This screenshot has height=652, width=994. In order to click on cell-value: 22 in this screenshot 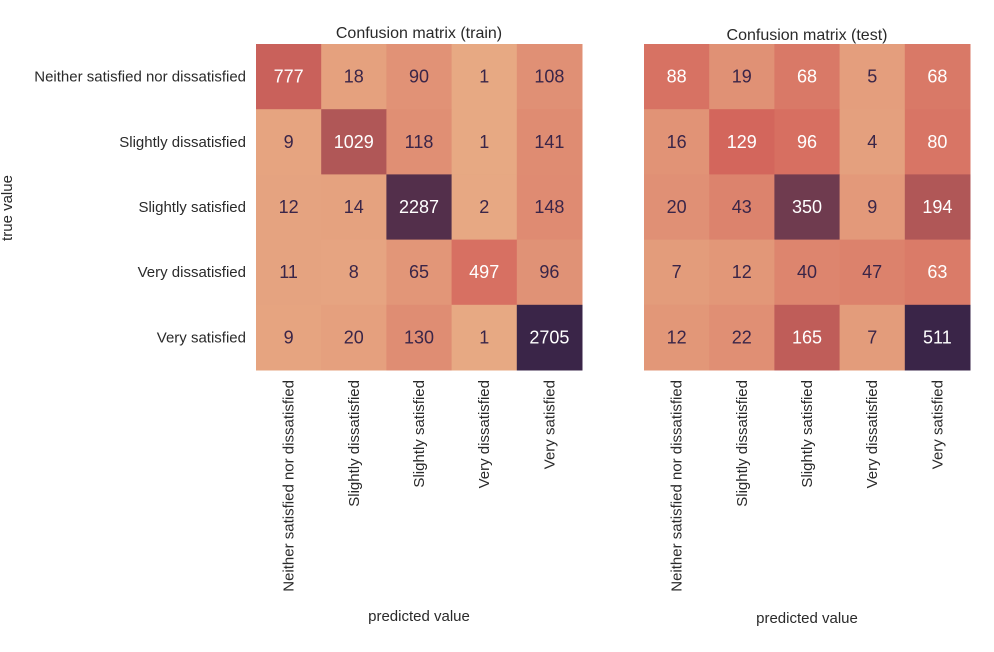, I will do `click(742, 337)`.